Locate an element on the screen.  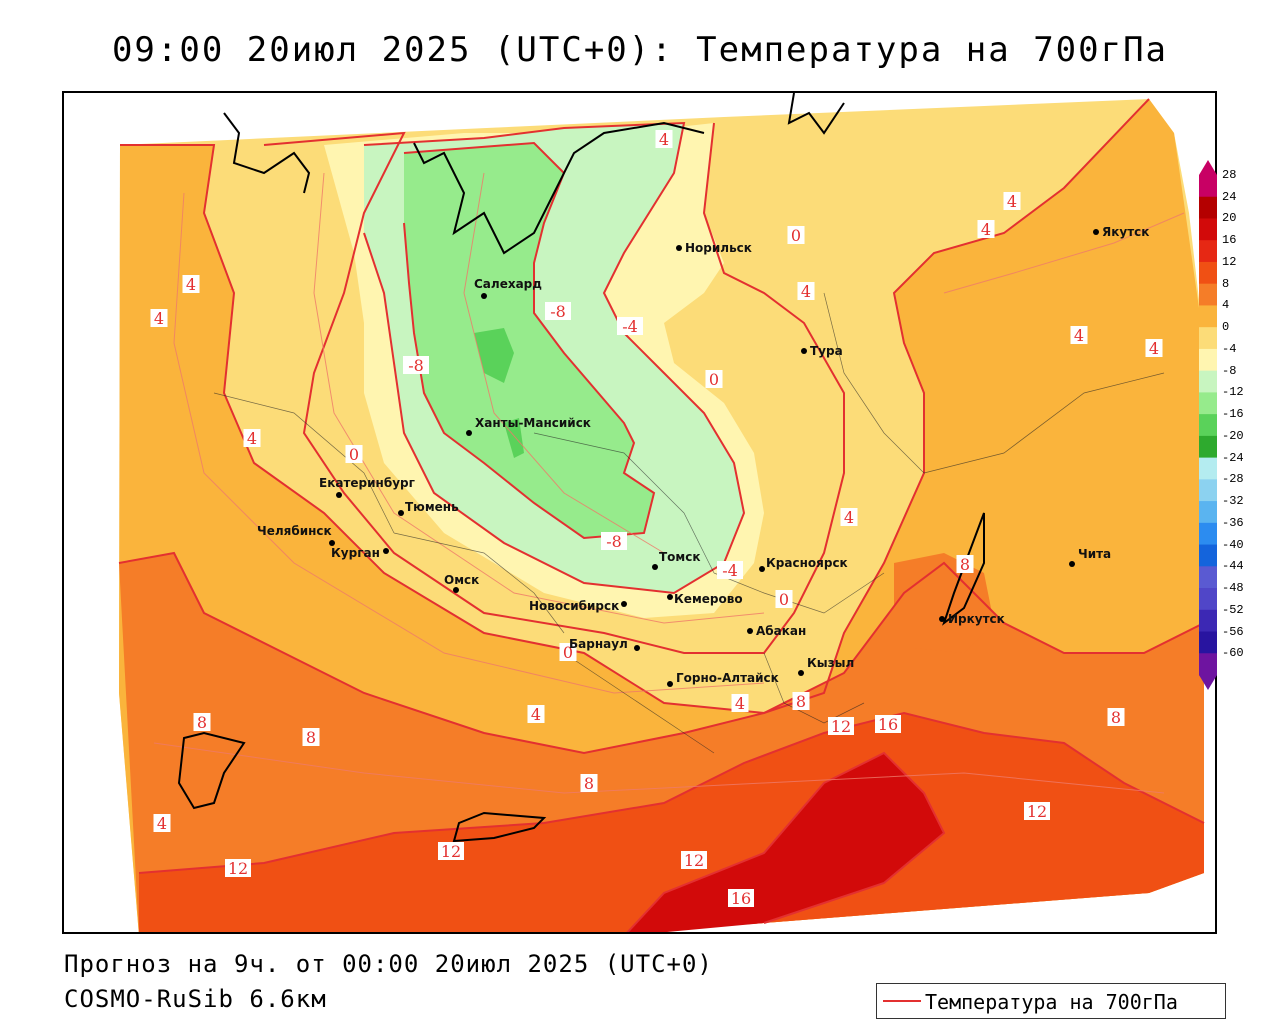
legend-label: Температура на 700гПа is located at coordinates (1051, 1002).